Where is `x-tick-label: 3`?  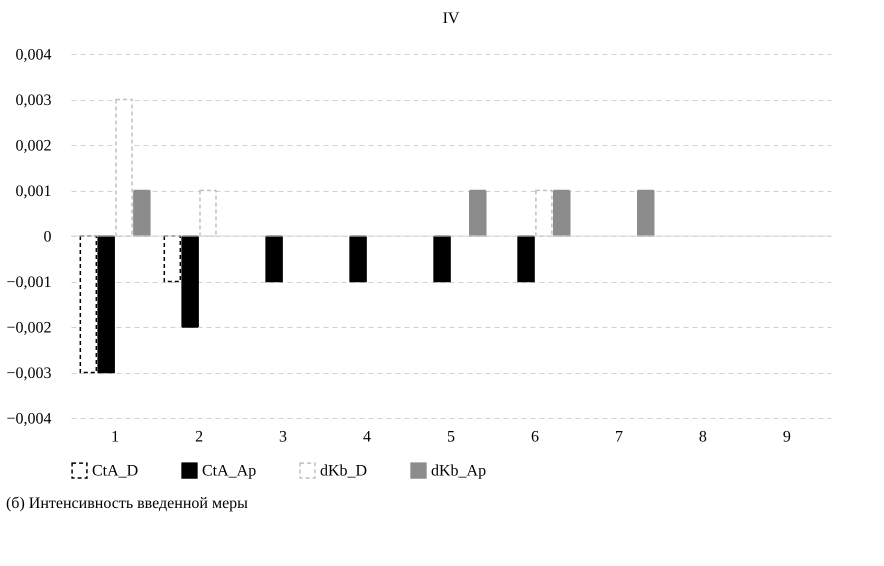
x-tick-label: 3 is located at coordinates (283, 437).